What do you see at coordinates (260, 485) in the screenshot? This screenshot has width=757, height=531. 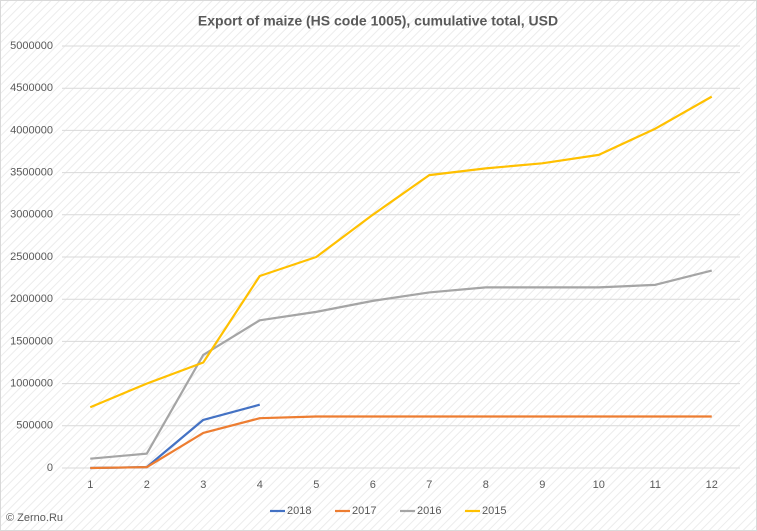 I see `x-tick-label: 4` at bounding box center [260, 485].